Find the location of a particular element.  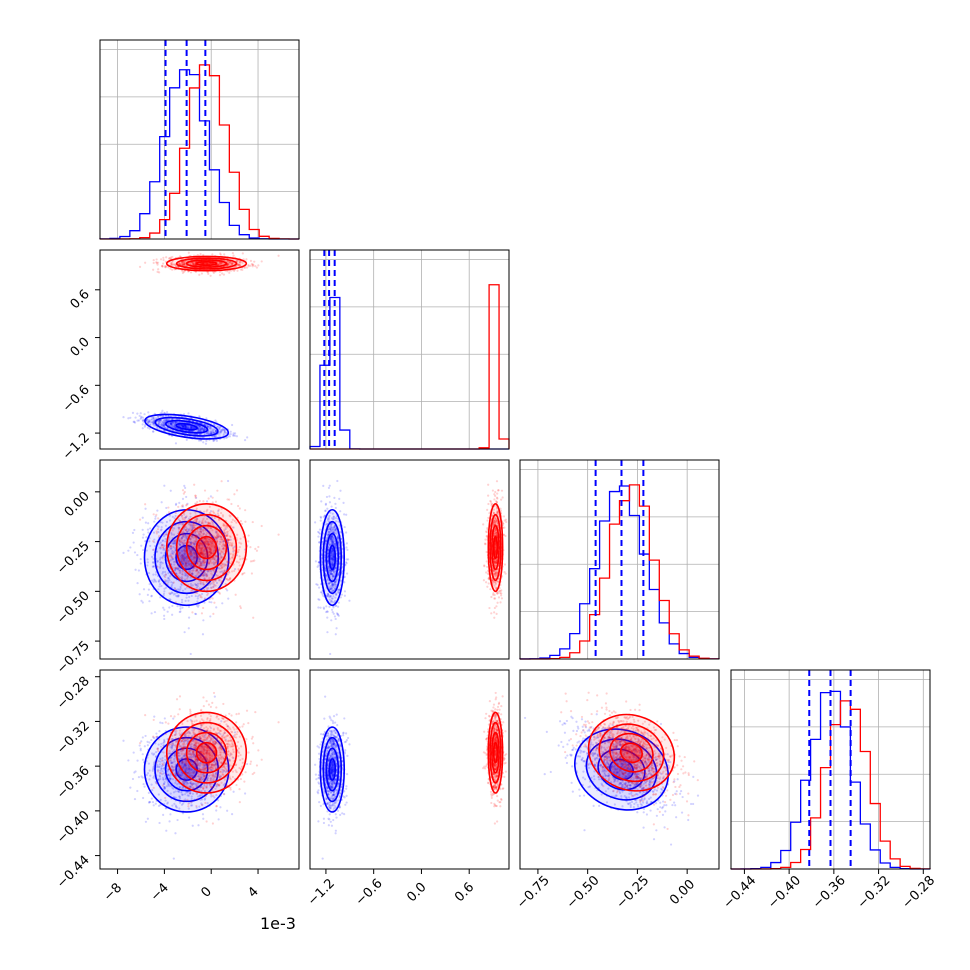

y-tick-label: −0.25 is located at coordinates (73, 558).